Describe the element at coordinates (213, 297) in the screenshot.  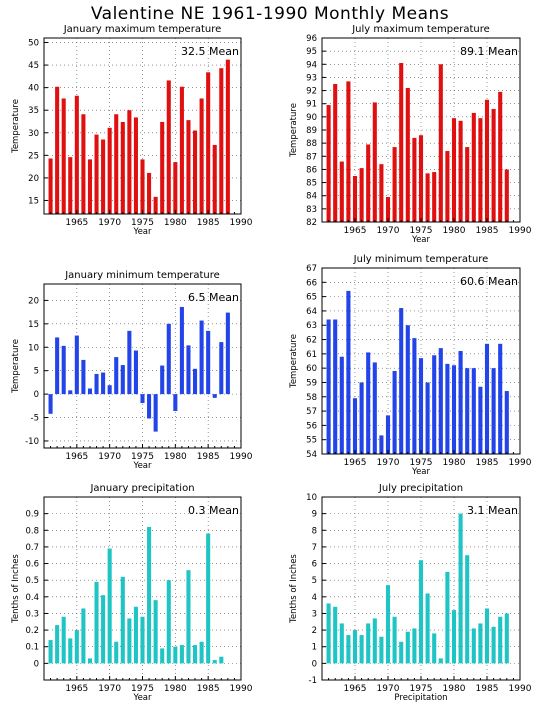
I see `mean-annotation: 6.5 Mean` at that location.